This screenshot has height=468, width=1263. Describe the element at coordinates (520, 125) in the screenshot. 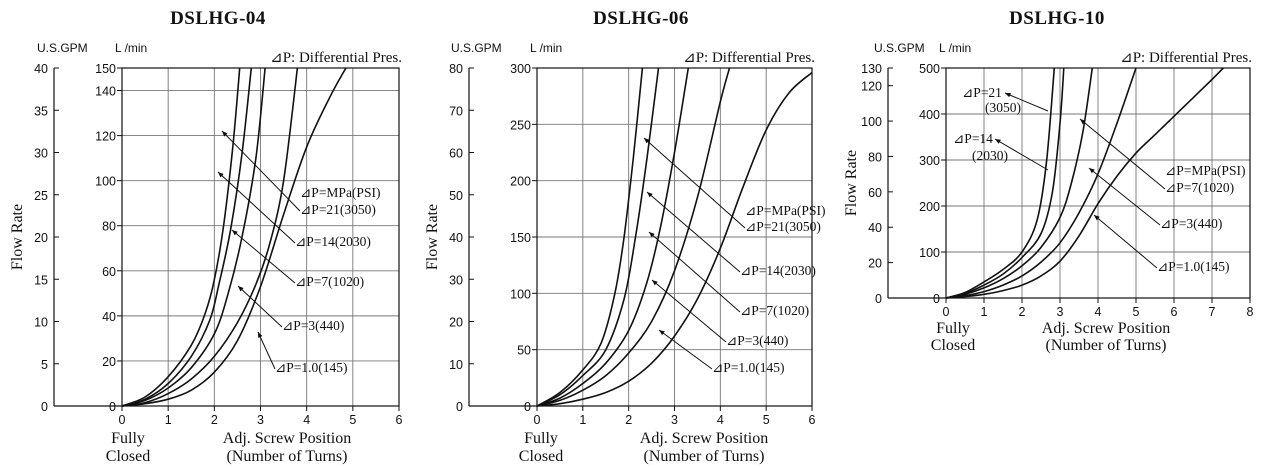

I see `lmin-tick-label: 250` at that location.